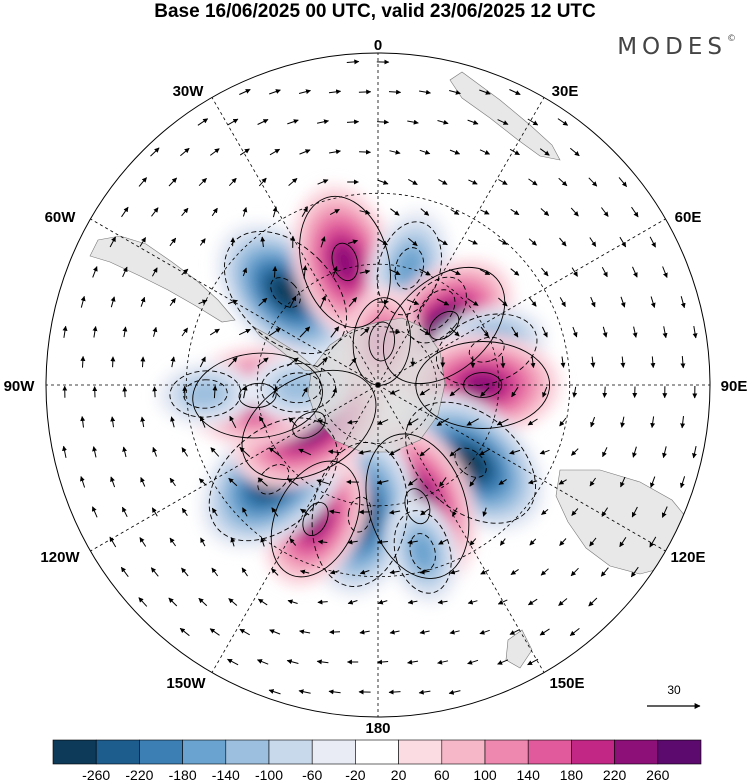  What do you see at coordinates (565, 91) in the screenshot?
I see `lon-label-30e: 30E` at bounding box center [565, 91].